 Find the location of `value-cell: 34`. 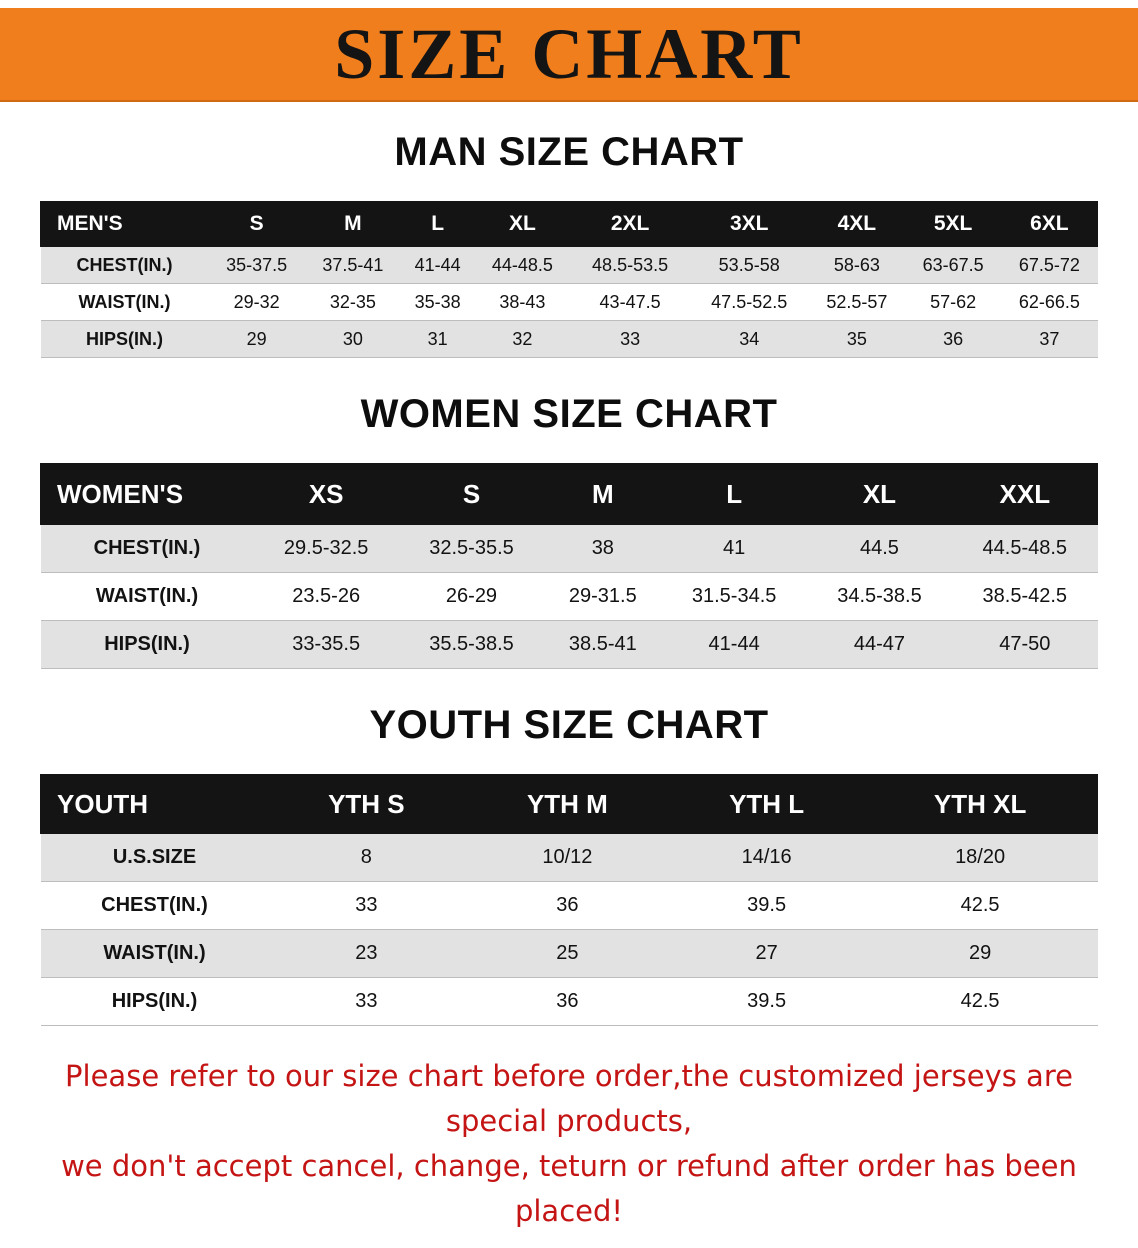

value-cell: 34 is located at coordinates (749, 339).